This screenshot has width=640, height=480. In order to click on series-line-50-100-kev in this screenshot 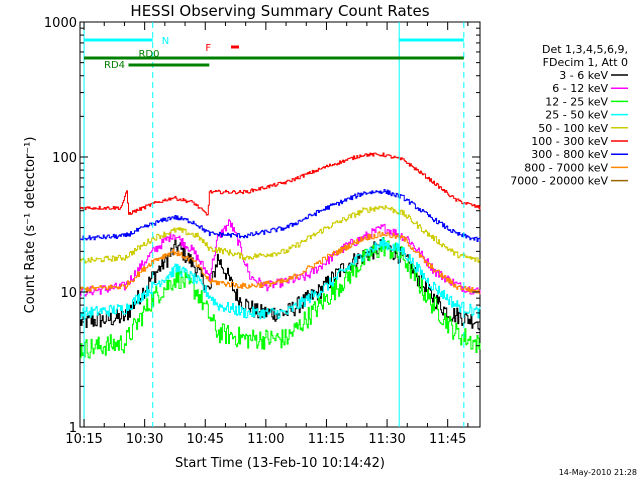, I will do `click(280, 234)`.